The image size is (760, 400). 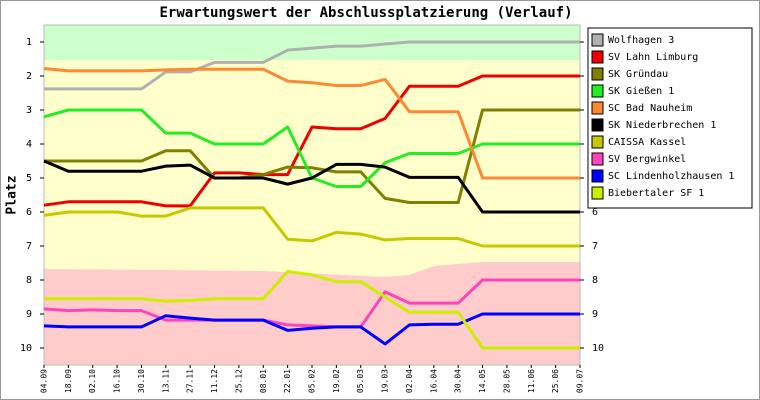 What do you see at coordinates (595, 246) in the screenshot?
I see `y2-tick-label: 7` at bounding box center [595, 246].